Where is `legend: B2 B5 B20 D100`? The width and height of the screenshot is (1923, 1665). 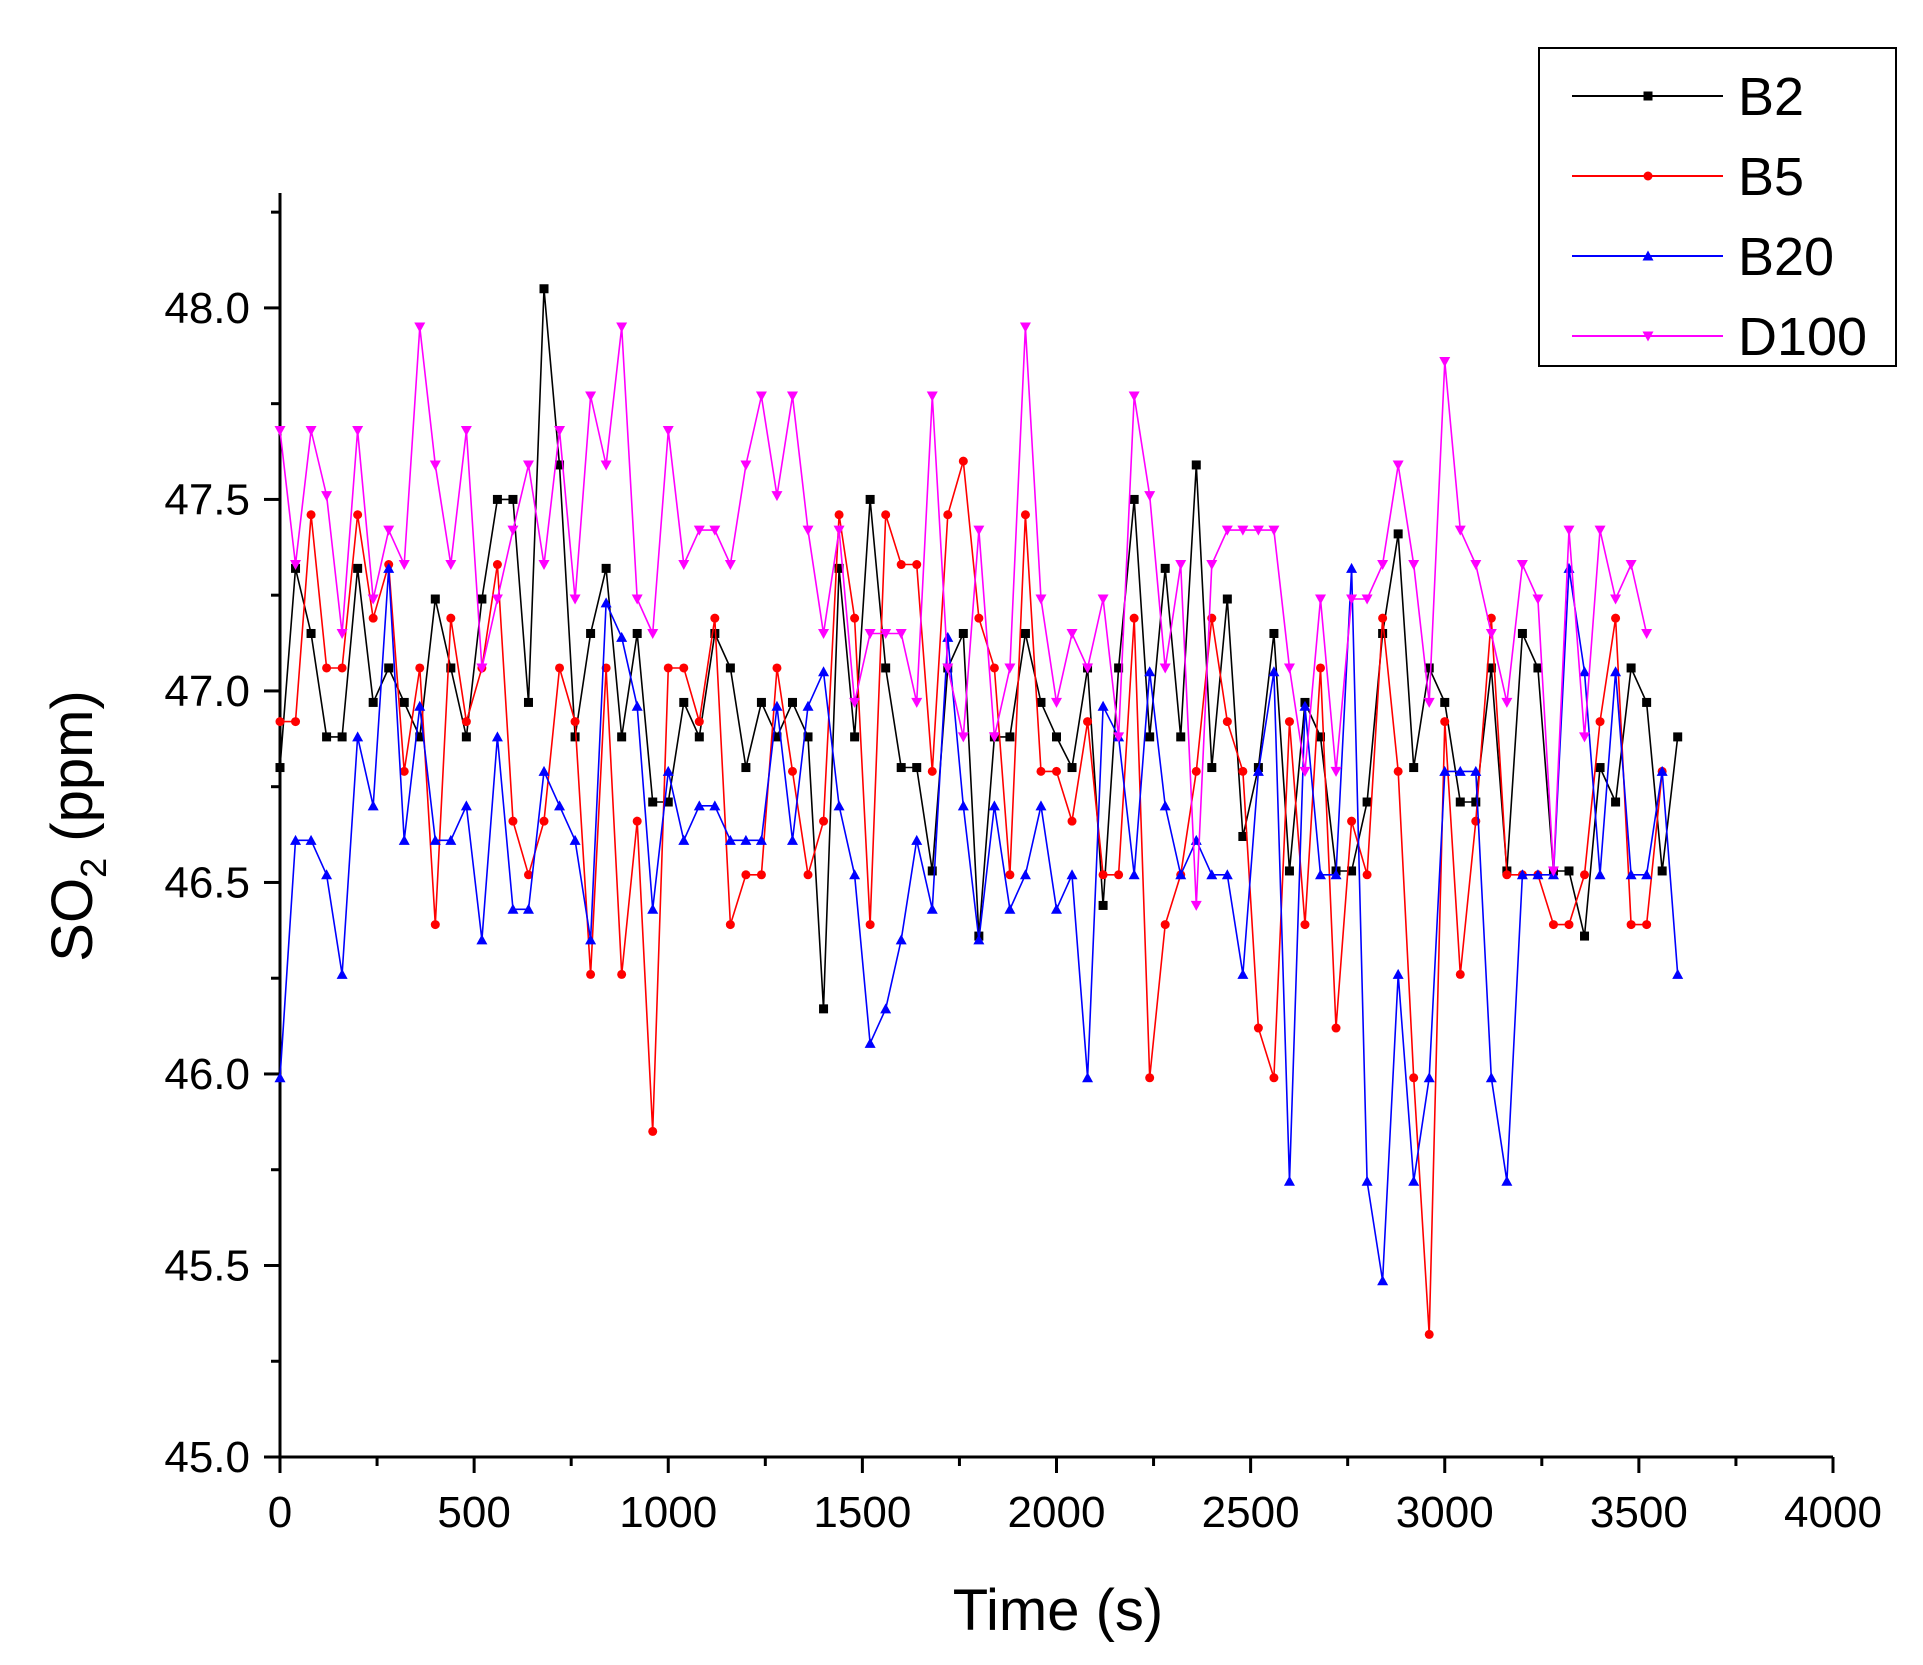
legend: B2 B5 B20 D100 is located at coordinates (1717, 207).